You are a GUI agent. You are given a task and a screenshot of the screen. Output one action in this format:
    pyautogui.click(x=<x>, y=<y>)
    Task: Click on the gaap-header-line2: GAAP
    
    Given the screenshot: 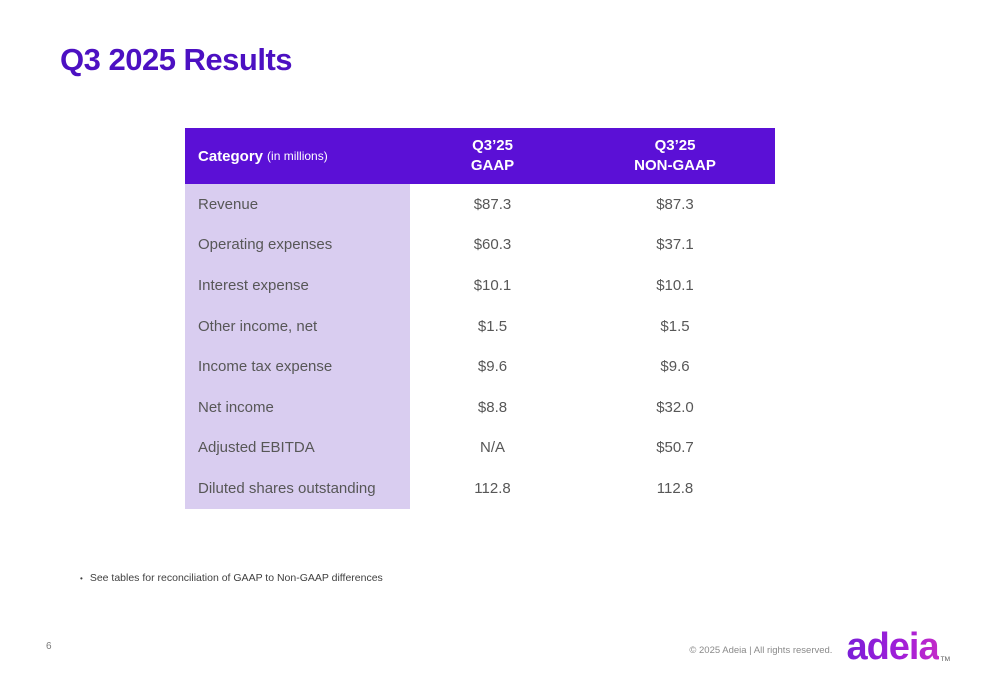 What is the action you would take?
    pyautogui.click(x=492, y=165)
    